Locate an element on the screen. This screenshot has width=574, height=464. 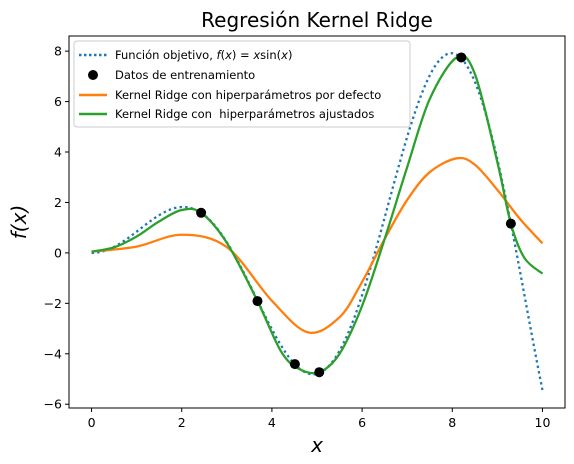
x-axis-ticks: 0 2 4 6 8 10 is located at coordinates (319, 419).